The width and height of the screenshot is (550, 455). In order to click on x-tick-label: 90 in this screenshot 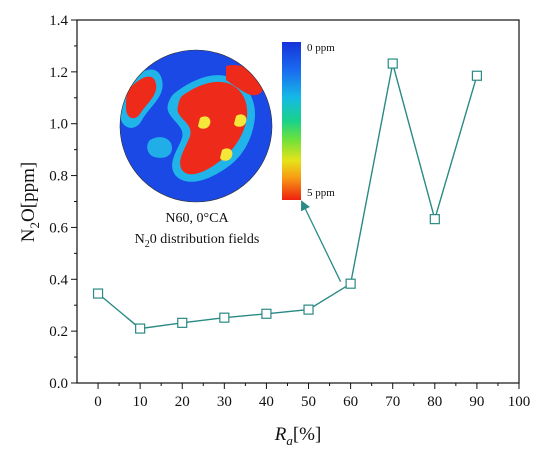, I will do `click(476, 402)`.